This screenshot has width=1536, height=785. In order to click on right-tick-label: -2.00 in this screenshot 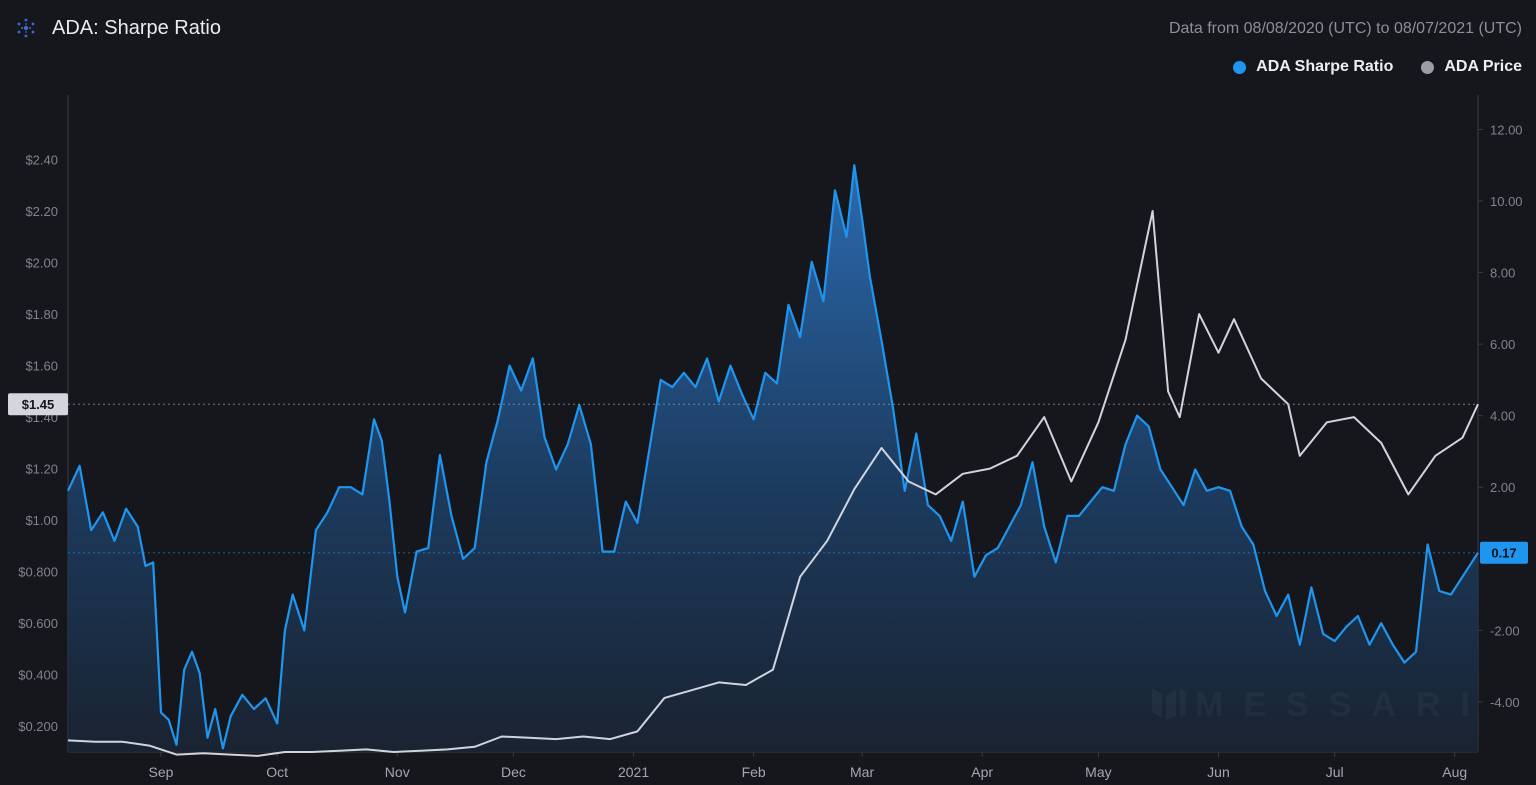, I will do `click(1505, 630)`.